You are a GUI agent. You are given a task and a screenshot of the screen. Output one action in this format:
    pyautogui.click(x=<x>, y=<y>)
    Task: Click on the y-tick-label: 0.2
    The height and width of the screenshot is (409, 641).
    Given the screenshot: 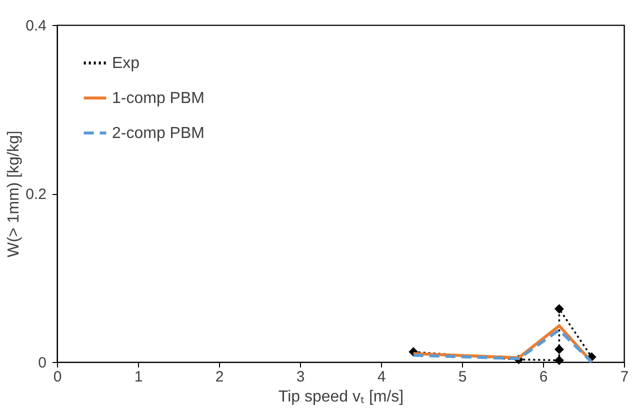 What is the action you would take?
    pyautogui.click(x=36, y=194)
    